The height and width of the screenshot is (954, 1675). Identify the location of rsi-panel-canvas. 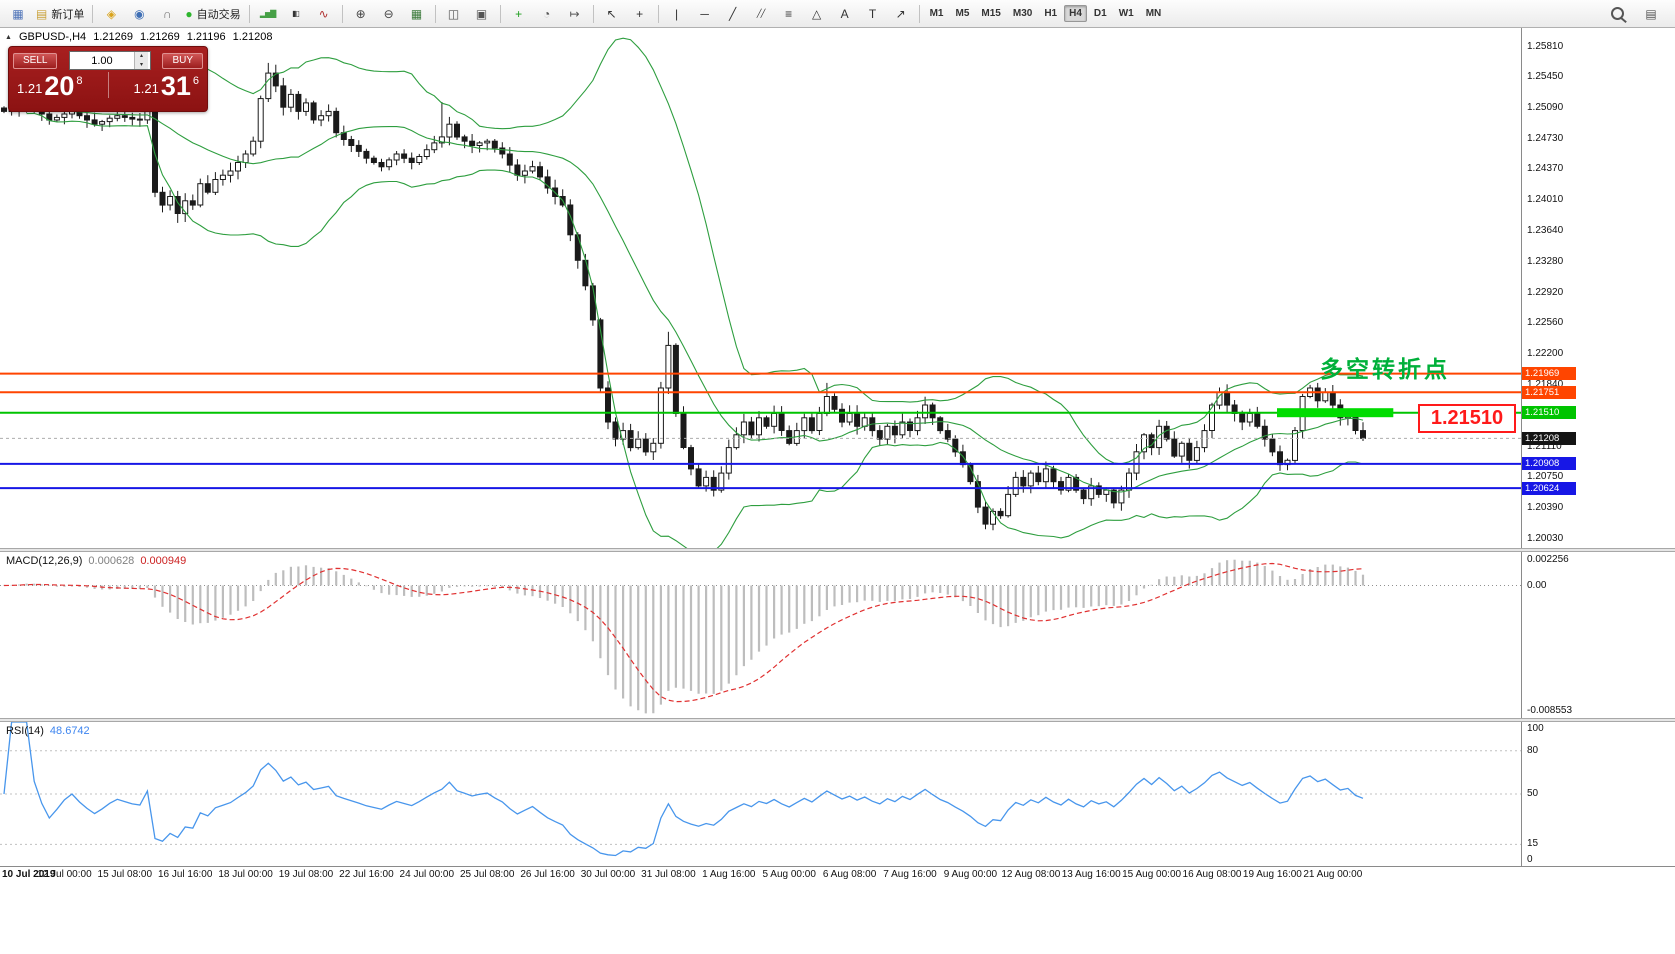
(760, 794).